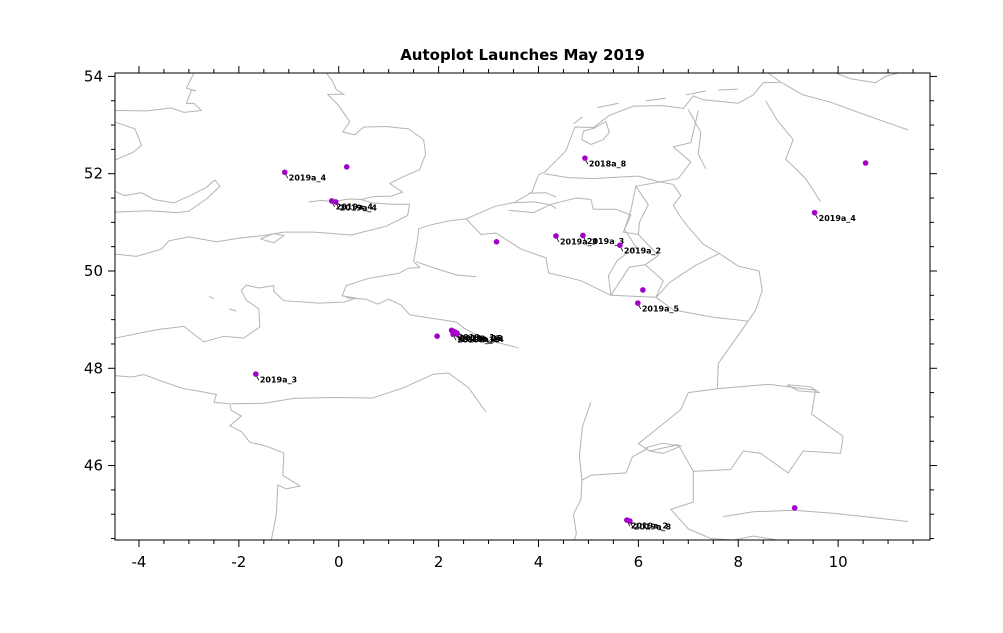 The height and width of the screenshot is (633, 1003). Describe the element at coordinates (639, 562) in the screenshot. I see `x-tick-label: 6` at that location.